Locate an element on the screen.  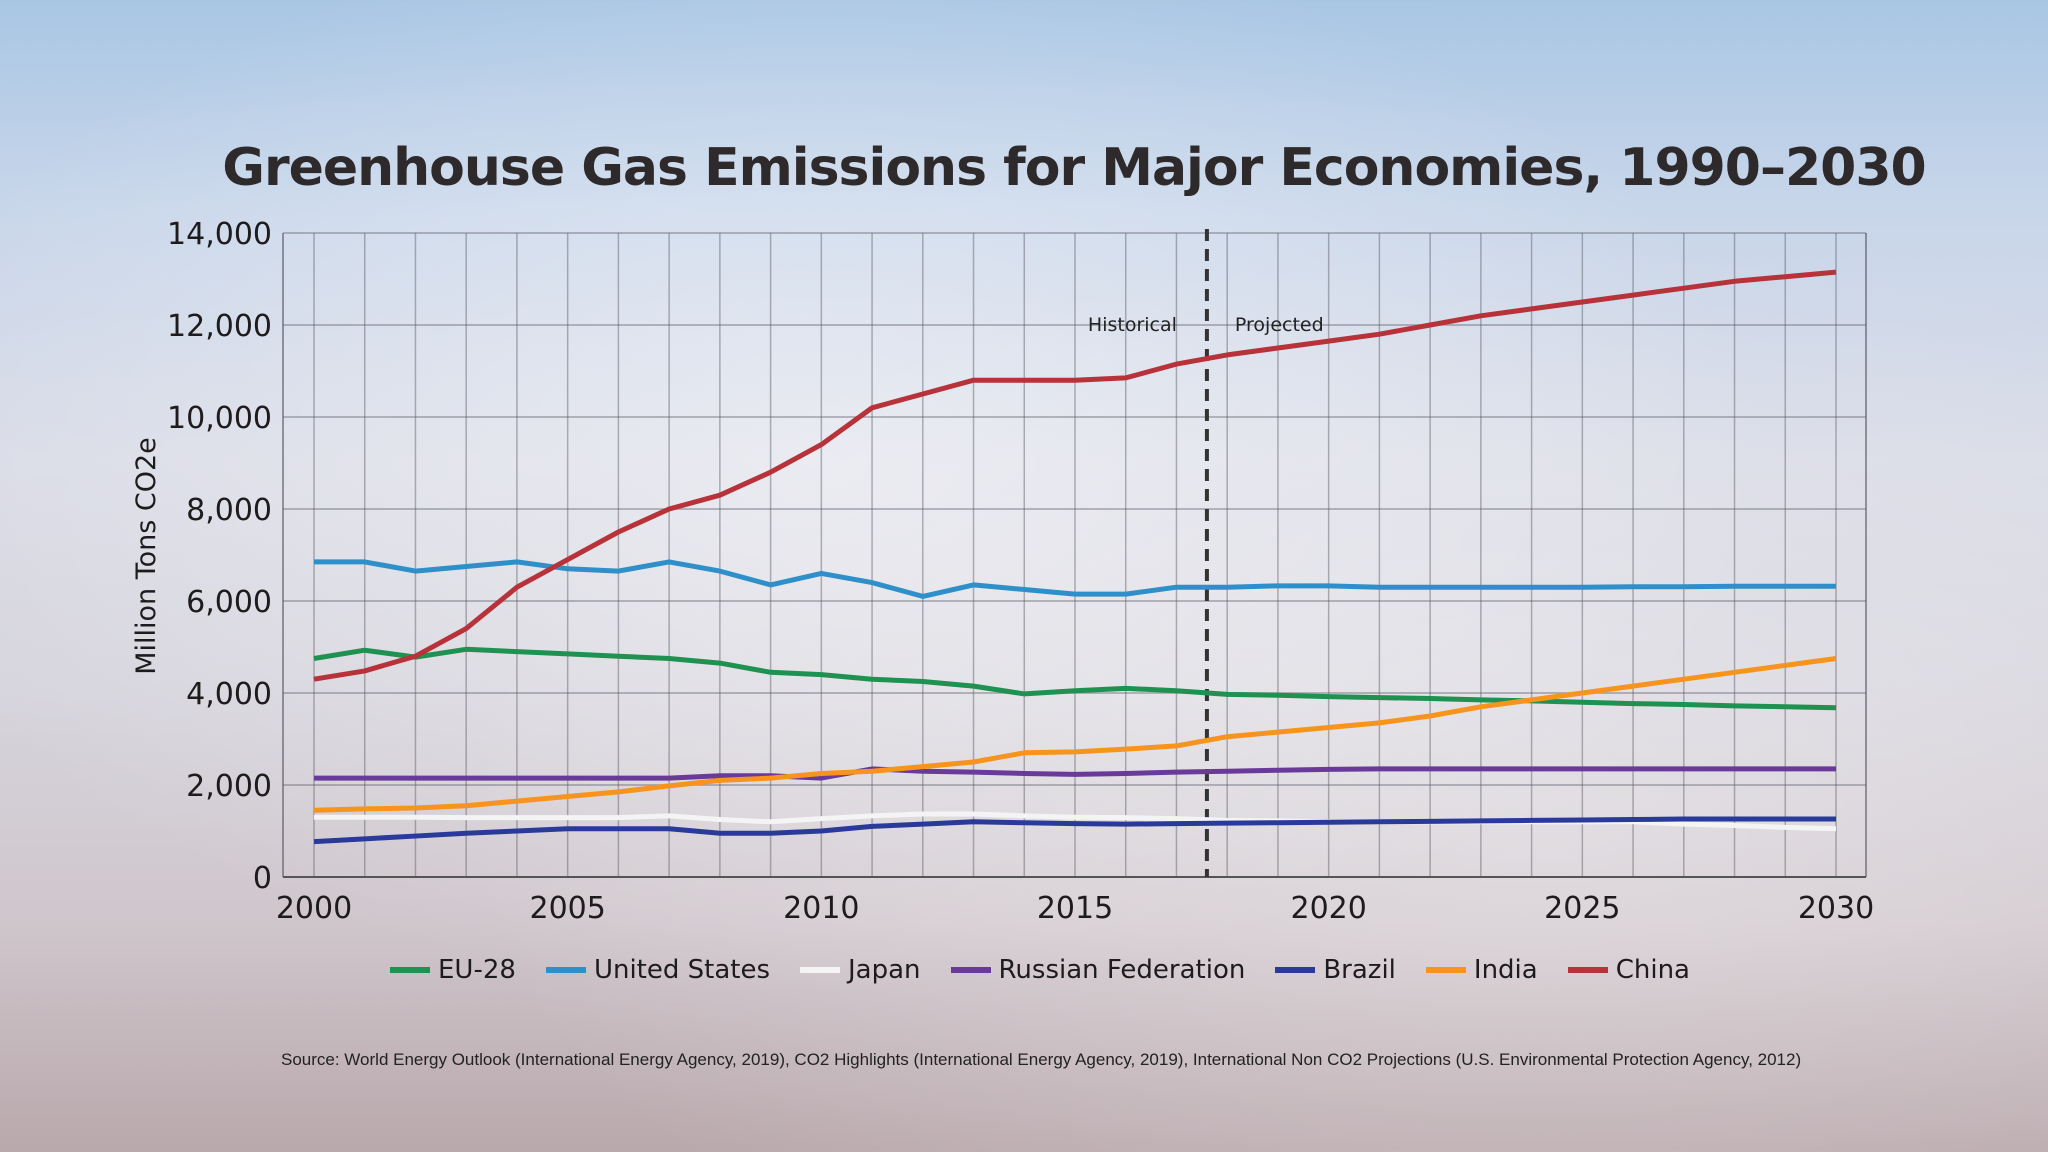
legend-item: Japan is located at coordinates (860, 970).